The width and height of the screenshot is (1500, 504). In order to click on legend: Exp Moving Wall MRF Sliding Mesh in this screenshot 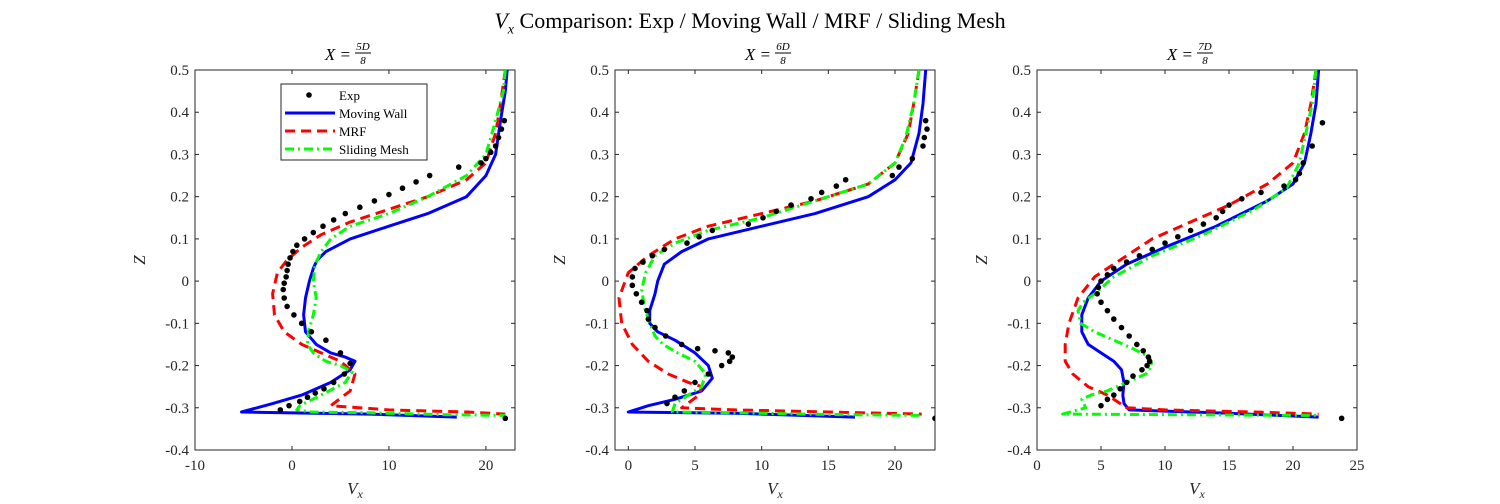, I will do `click(354, 122)`.